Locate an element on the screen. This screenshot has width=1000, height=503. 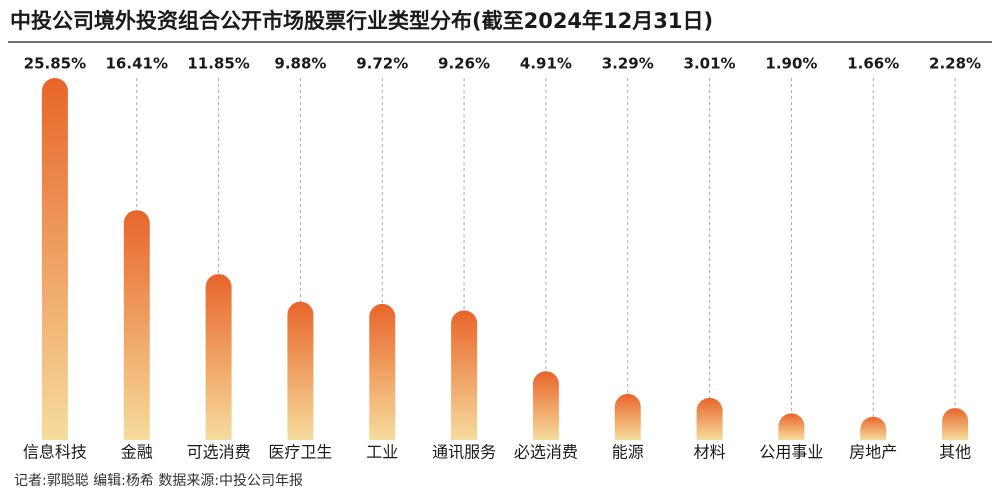
value-label: 3.29% is located at coordinates (628, 64).